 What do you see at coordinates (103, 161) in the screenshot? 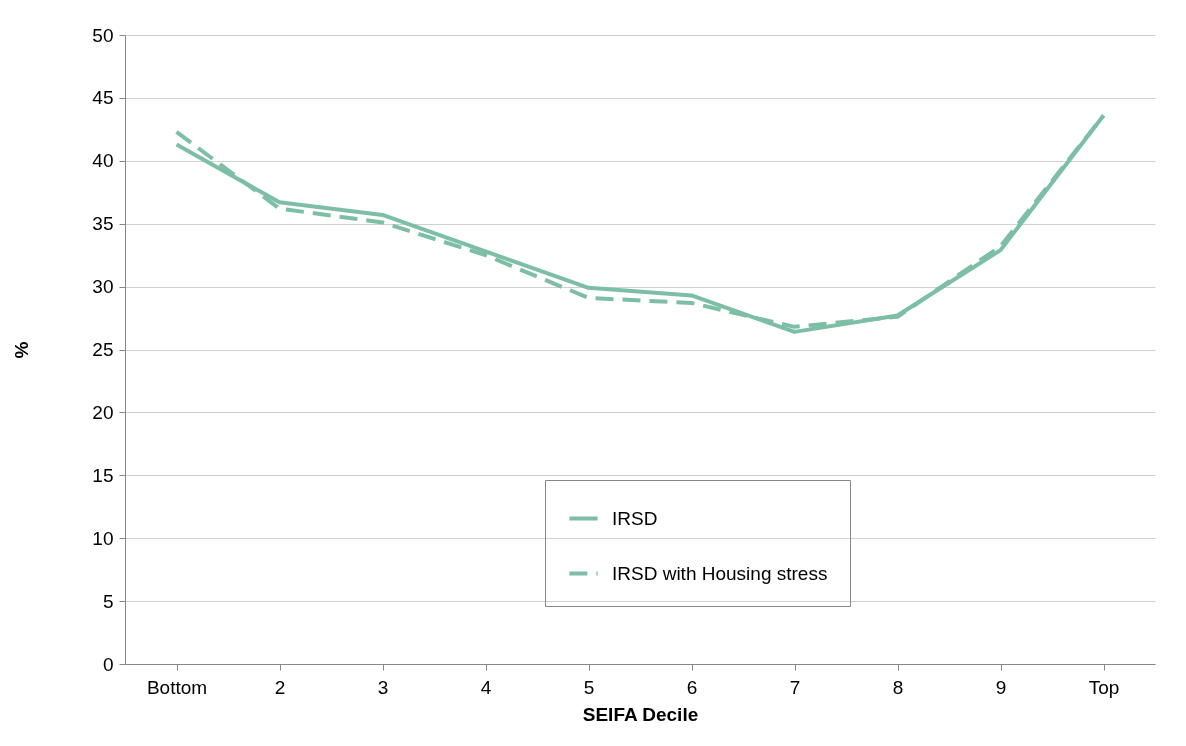
I see `y-tick-label: 40` at bounding box center [103, 161].